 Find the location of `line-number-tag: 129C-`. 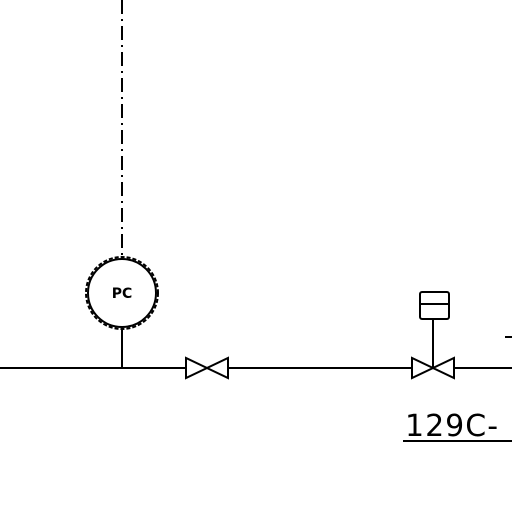

line-number-tag: 129C- is located at coordinates (457, 426).